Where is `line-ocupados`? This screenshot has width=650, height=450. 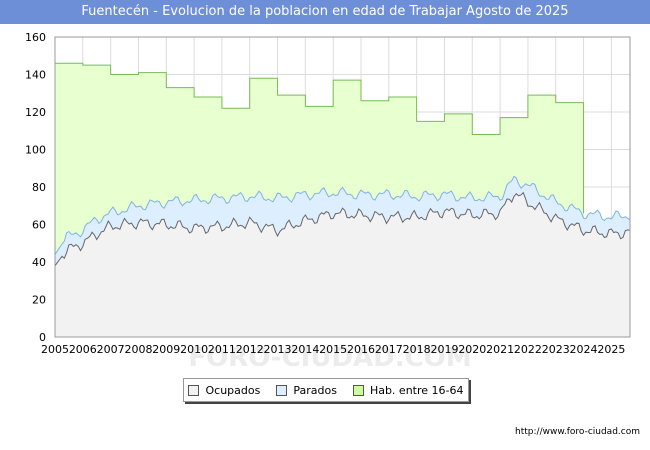
line-ocupados is located at coordinates (342, 229).